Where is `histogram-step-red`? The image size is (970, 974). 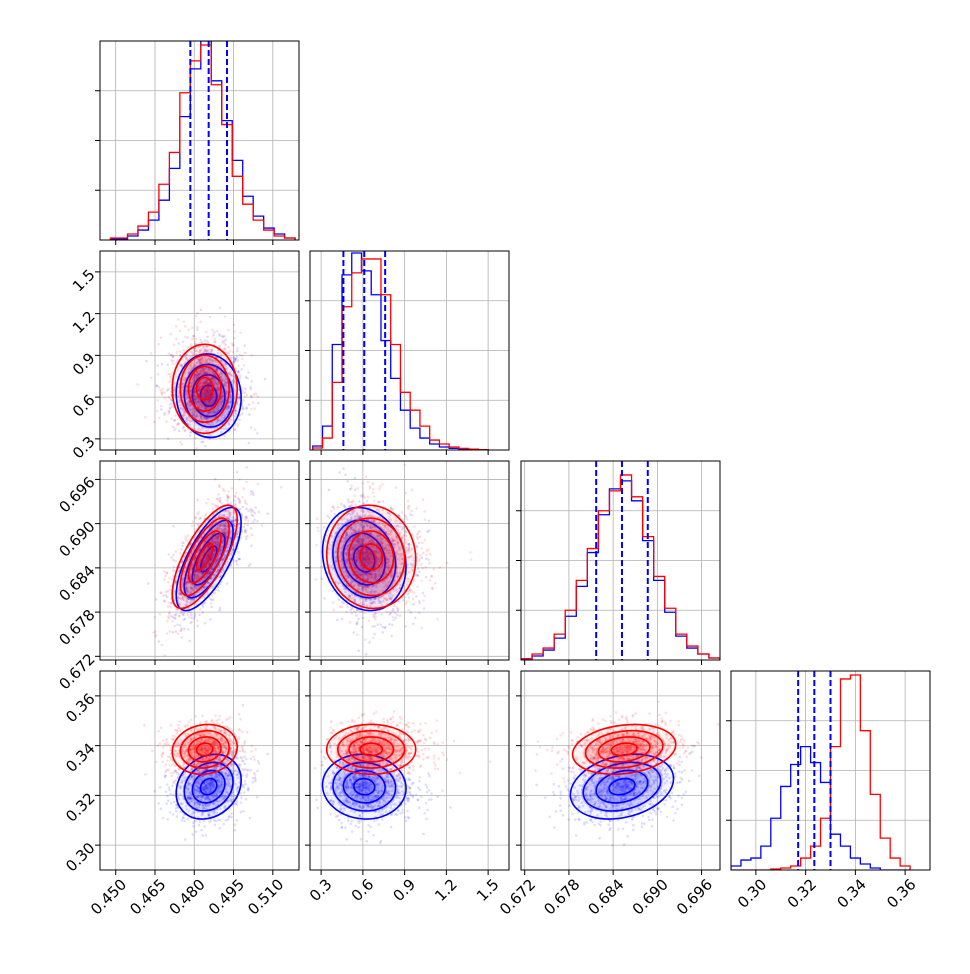
histogram-step-red is located at coordinates (400, 354).